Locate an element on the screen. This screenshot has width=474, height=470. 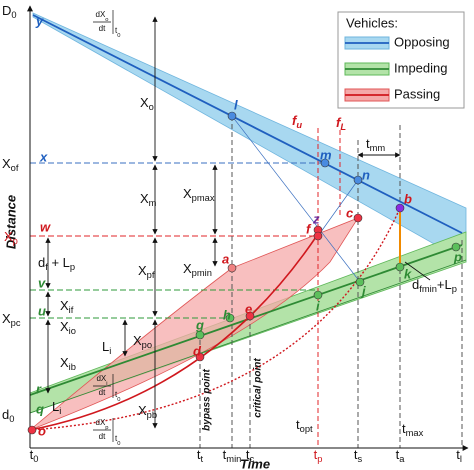
point-label: e is located at coordinates (248, 308).